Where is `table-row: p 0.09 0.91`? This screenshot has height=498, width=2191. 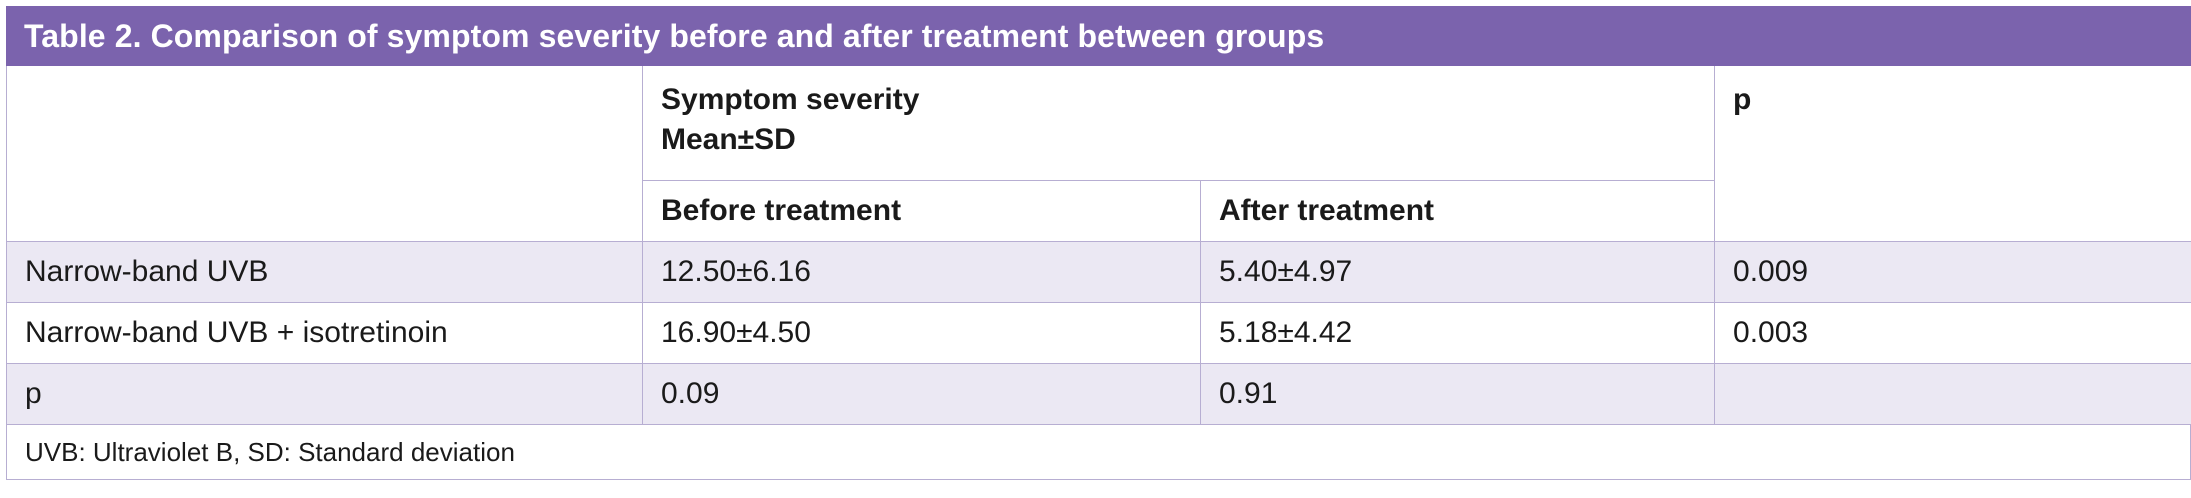
table-row: p 0.09 0.91 is located at coordinates (1098, 394).